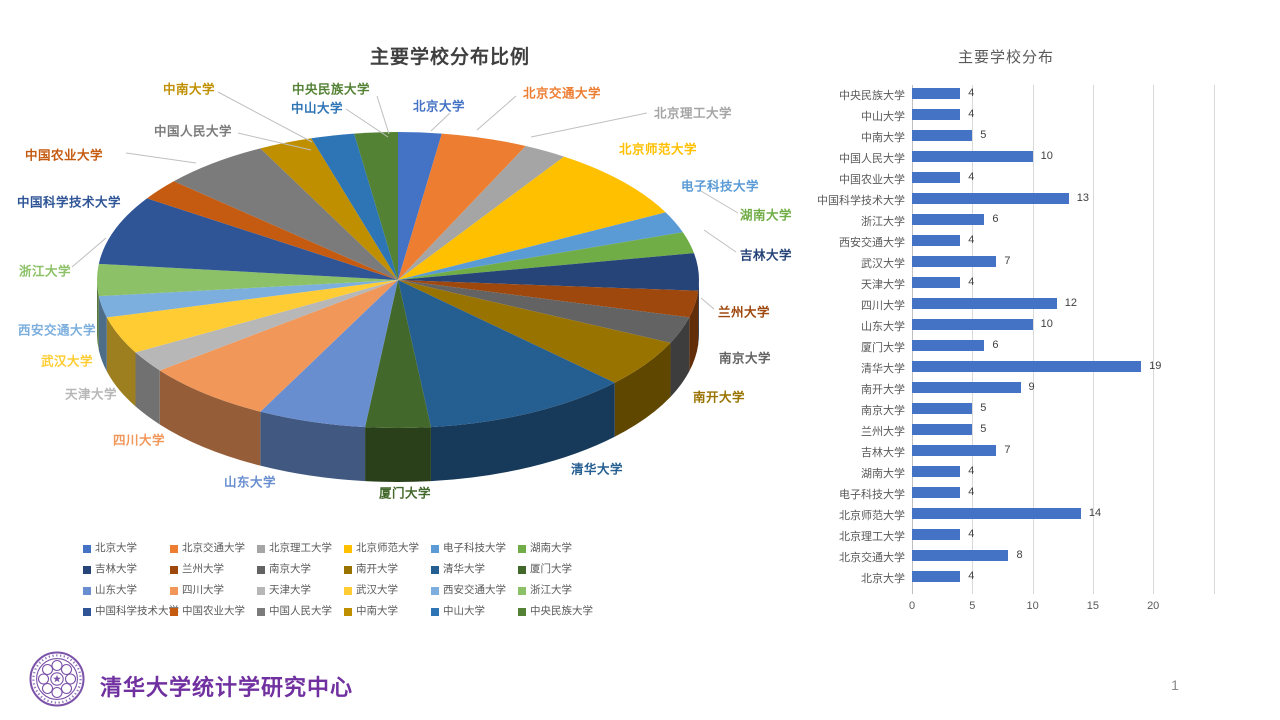 The width and height of the screenshot is (1280, 720). Describe the element at coordinates (562, 93) in the screenshot. I see `pie-data-label: 北京交通大学` at that location.